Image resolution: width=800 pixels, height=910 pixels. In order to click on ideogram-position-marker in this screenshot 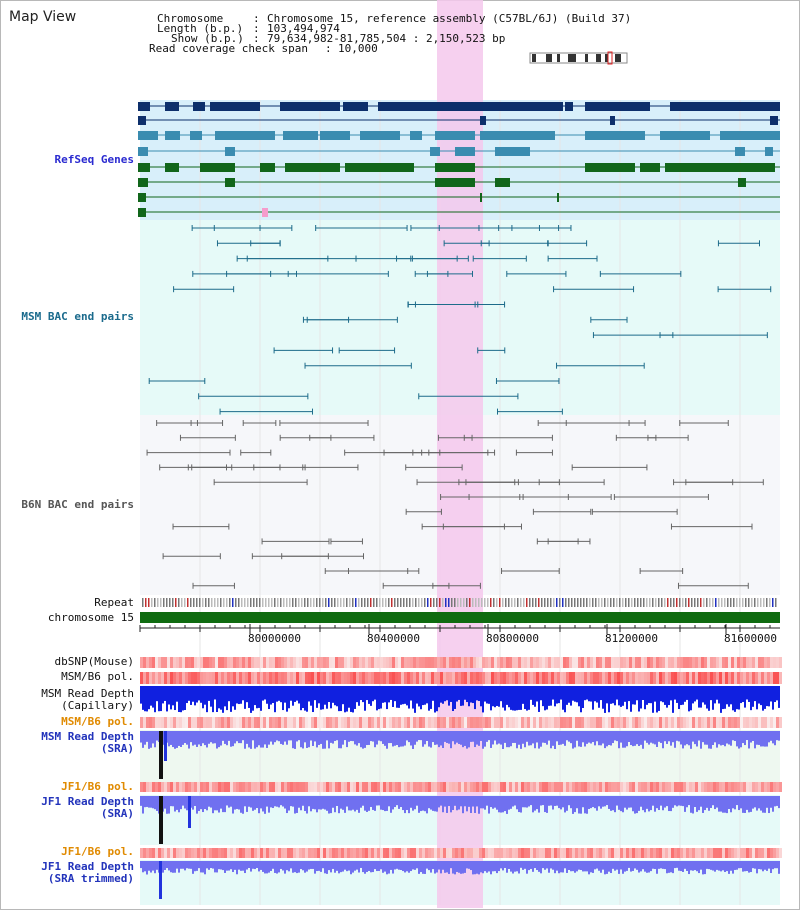, I will do `click(610, 58)`.